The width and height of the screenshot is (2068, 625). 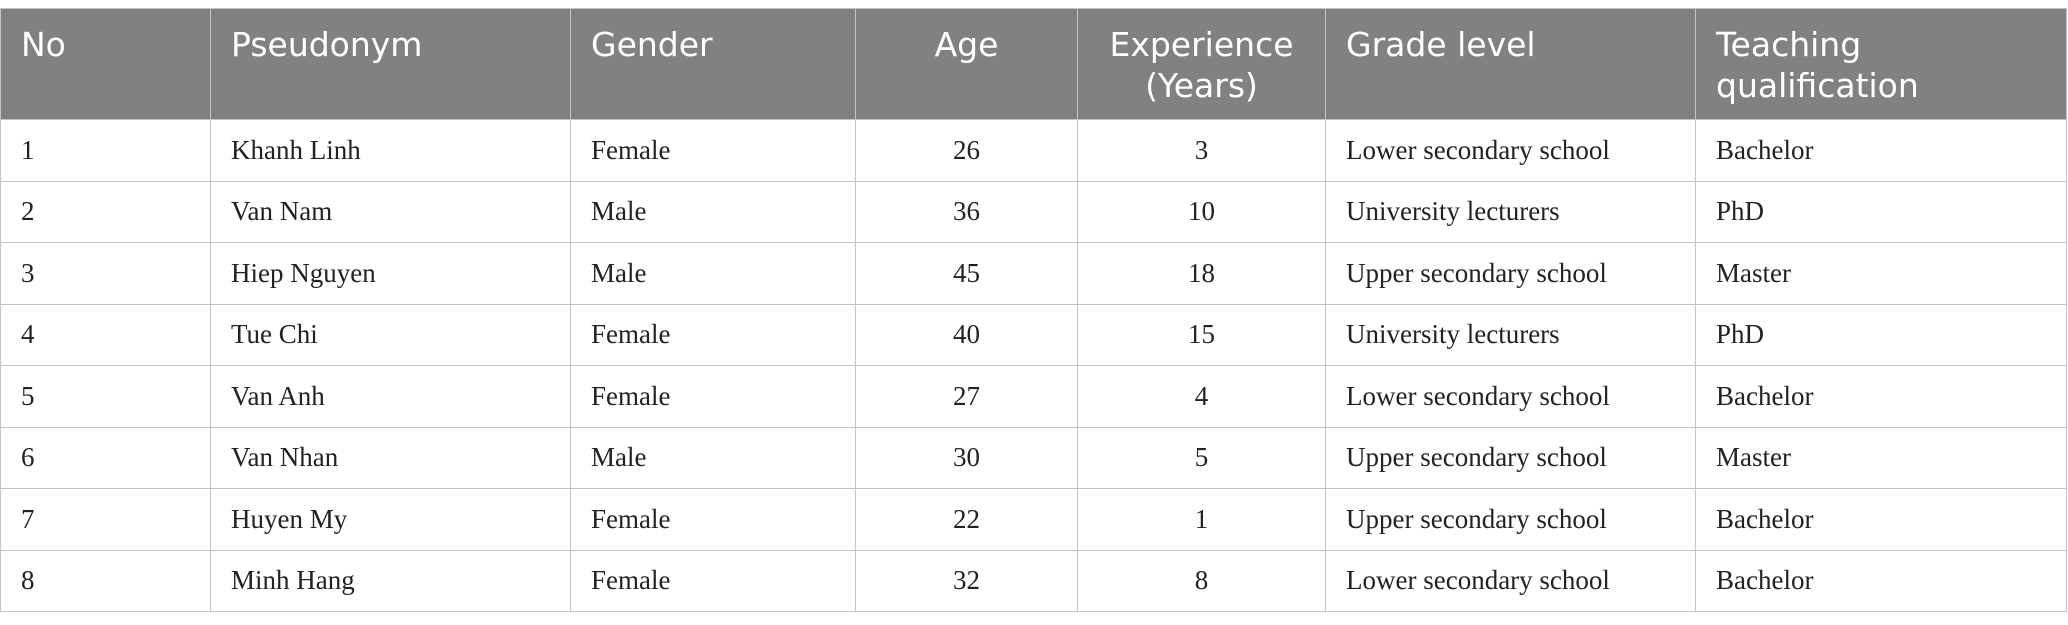 I want to click on cell-age: 36, so click(x=966, y=211).